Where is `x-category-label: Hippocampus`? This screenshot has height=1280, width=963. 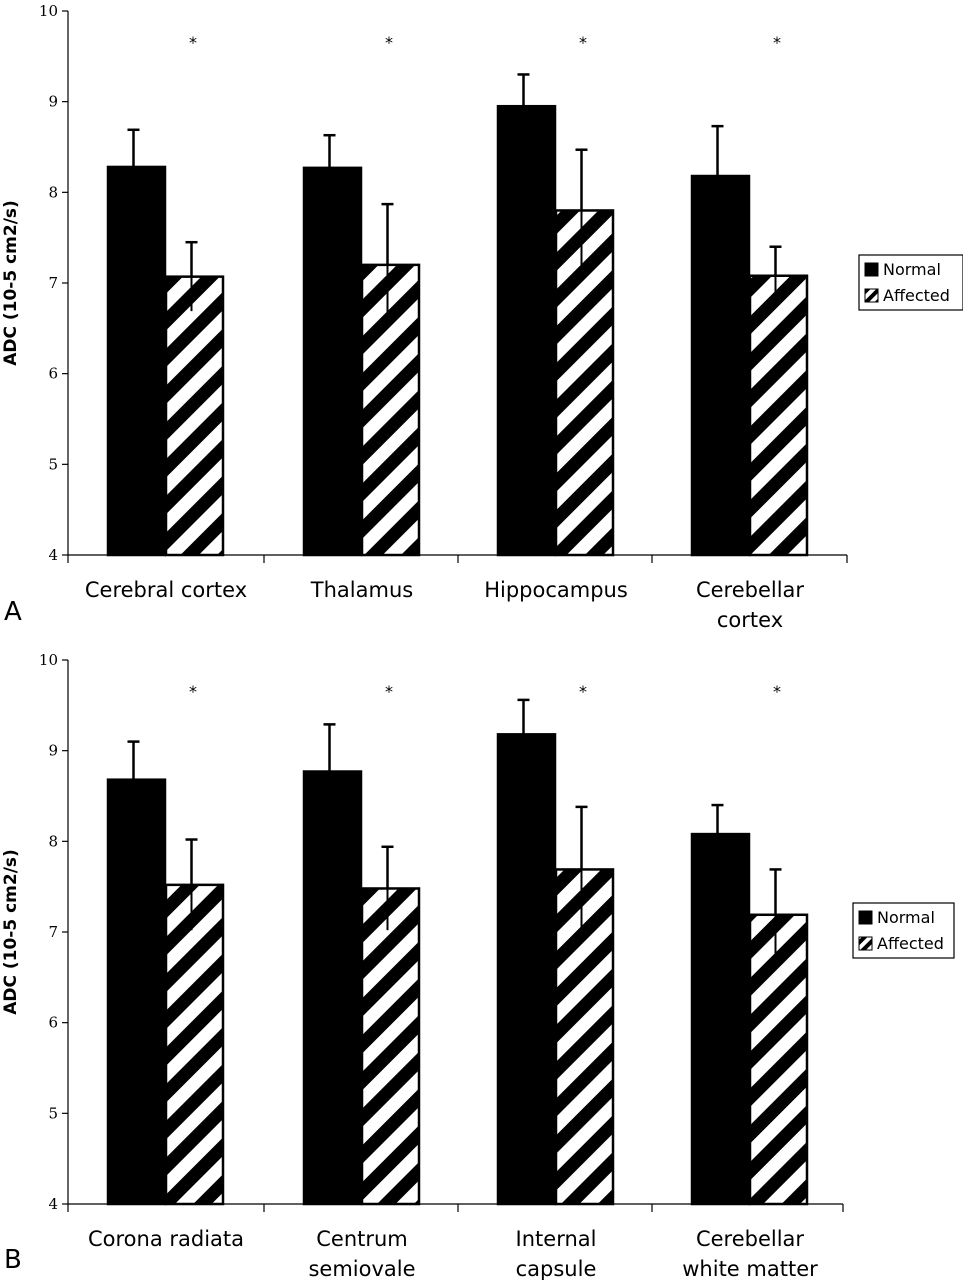 x-category-label: Hippocampus is located at coordinates (556, 590).